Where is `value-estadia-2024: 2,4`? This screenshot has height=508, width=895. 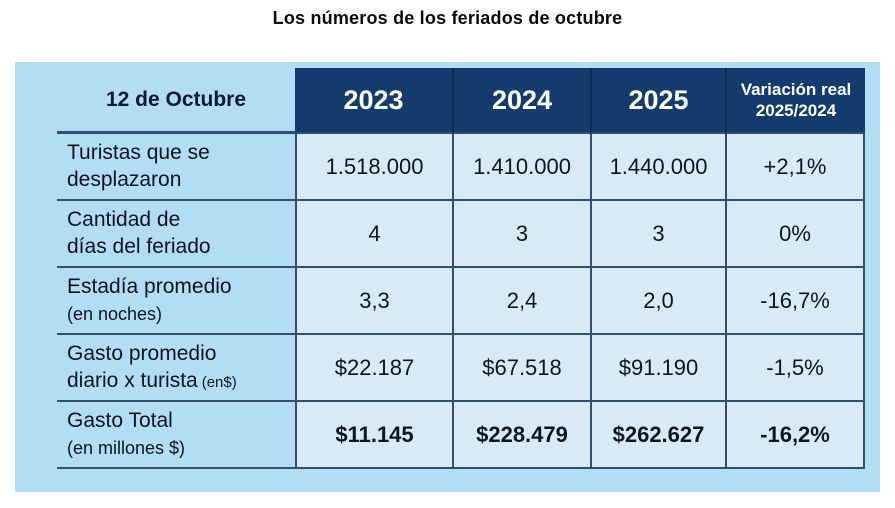
value-estadia-2024: 2,4 is located at coordinates (521, 301).